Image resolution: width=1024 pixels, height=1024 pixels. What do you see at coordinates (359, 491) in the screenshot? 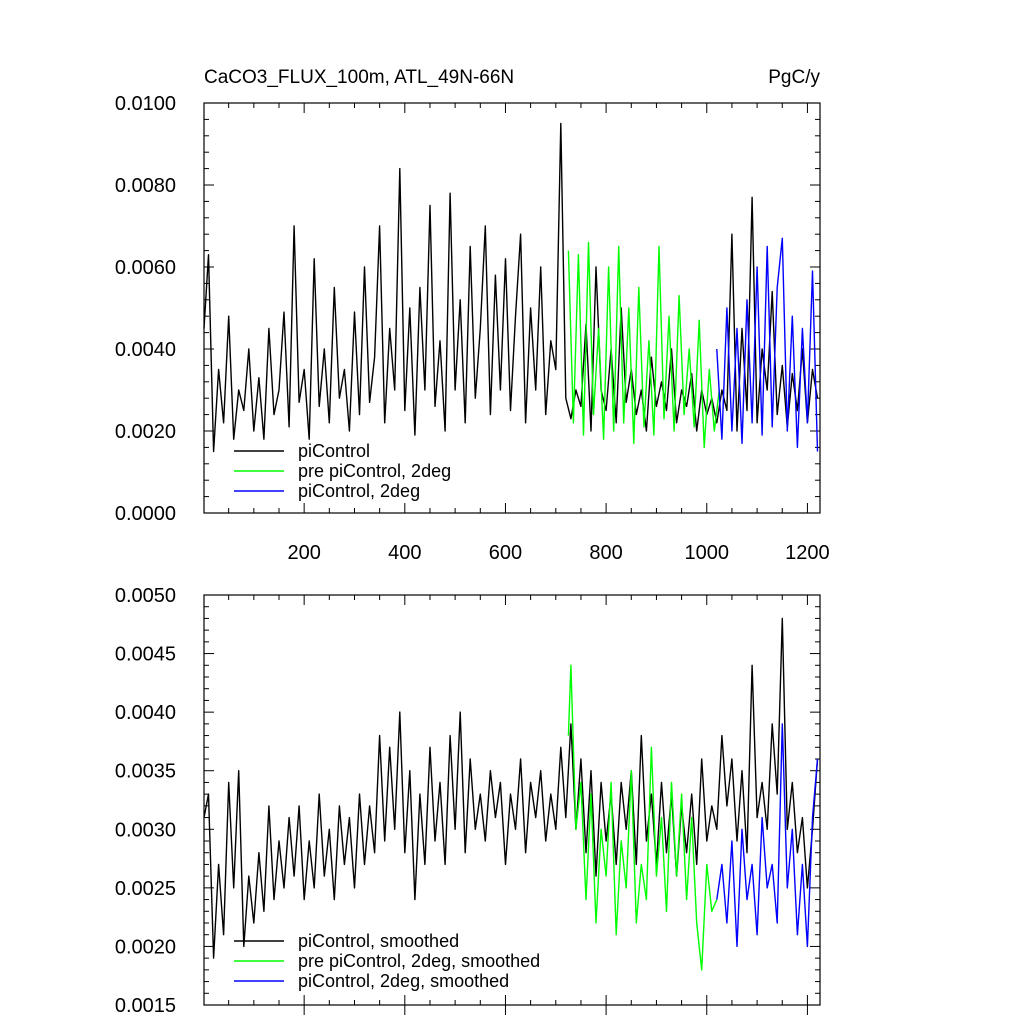
I see `legend-label-picontrol-2deg: piControl, 2deg` at bounding box center [359, 491].